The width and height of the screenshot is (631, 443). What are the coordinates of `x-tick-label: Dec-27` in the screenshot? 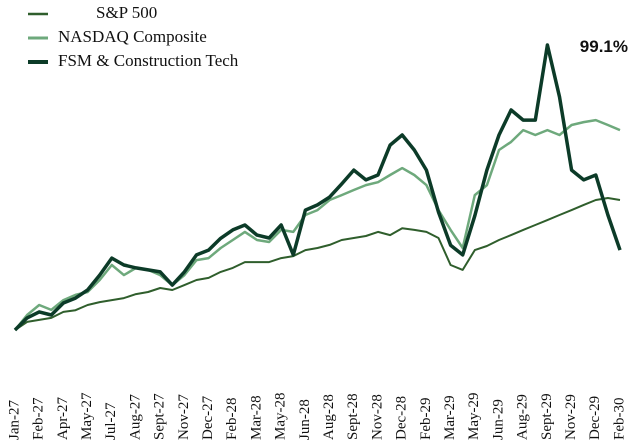 It's located at (208, 417).